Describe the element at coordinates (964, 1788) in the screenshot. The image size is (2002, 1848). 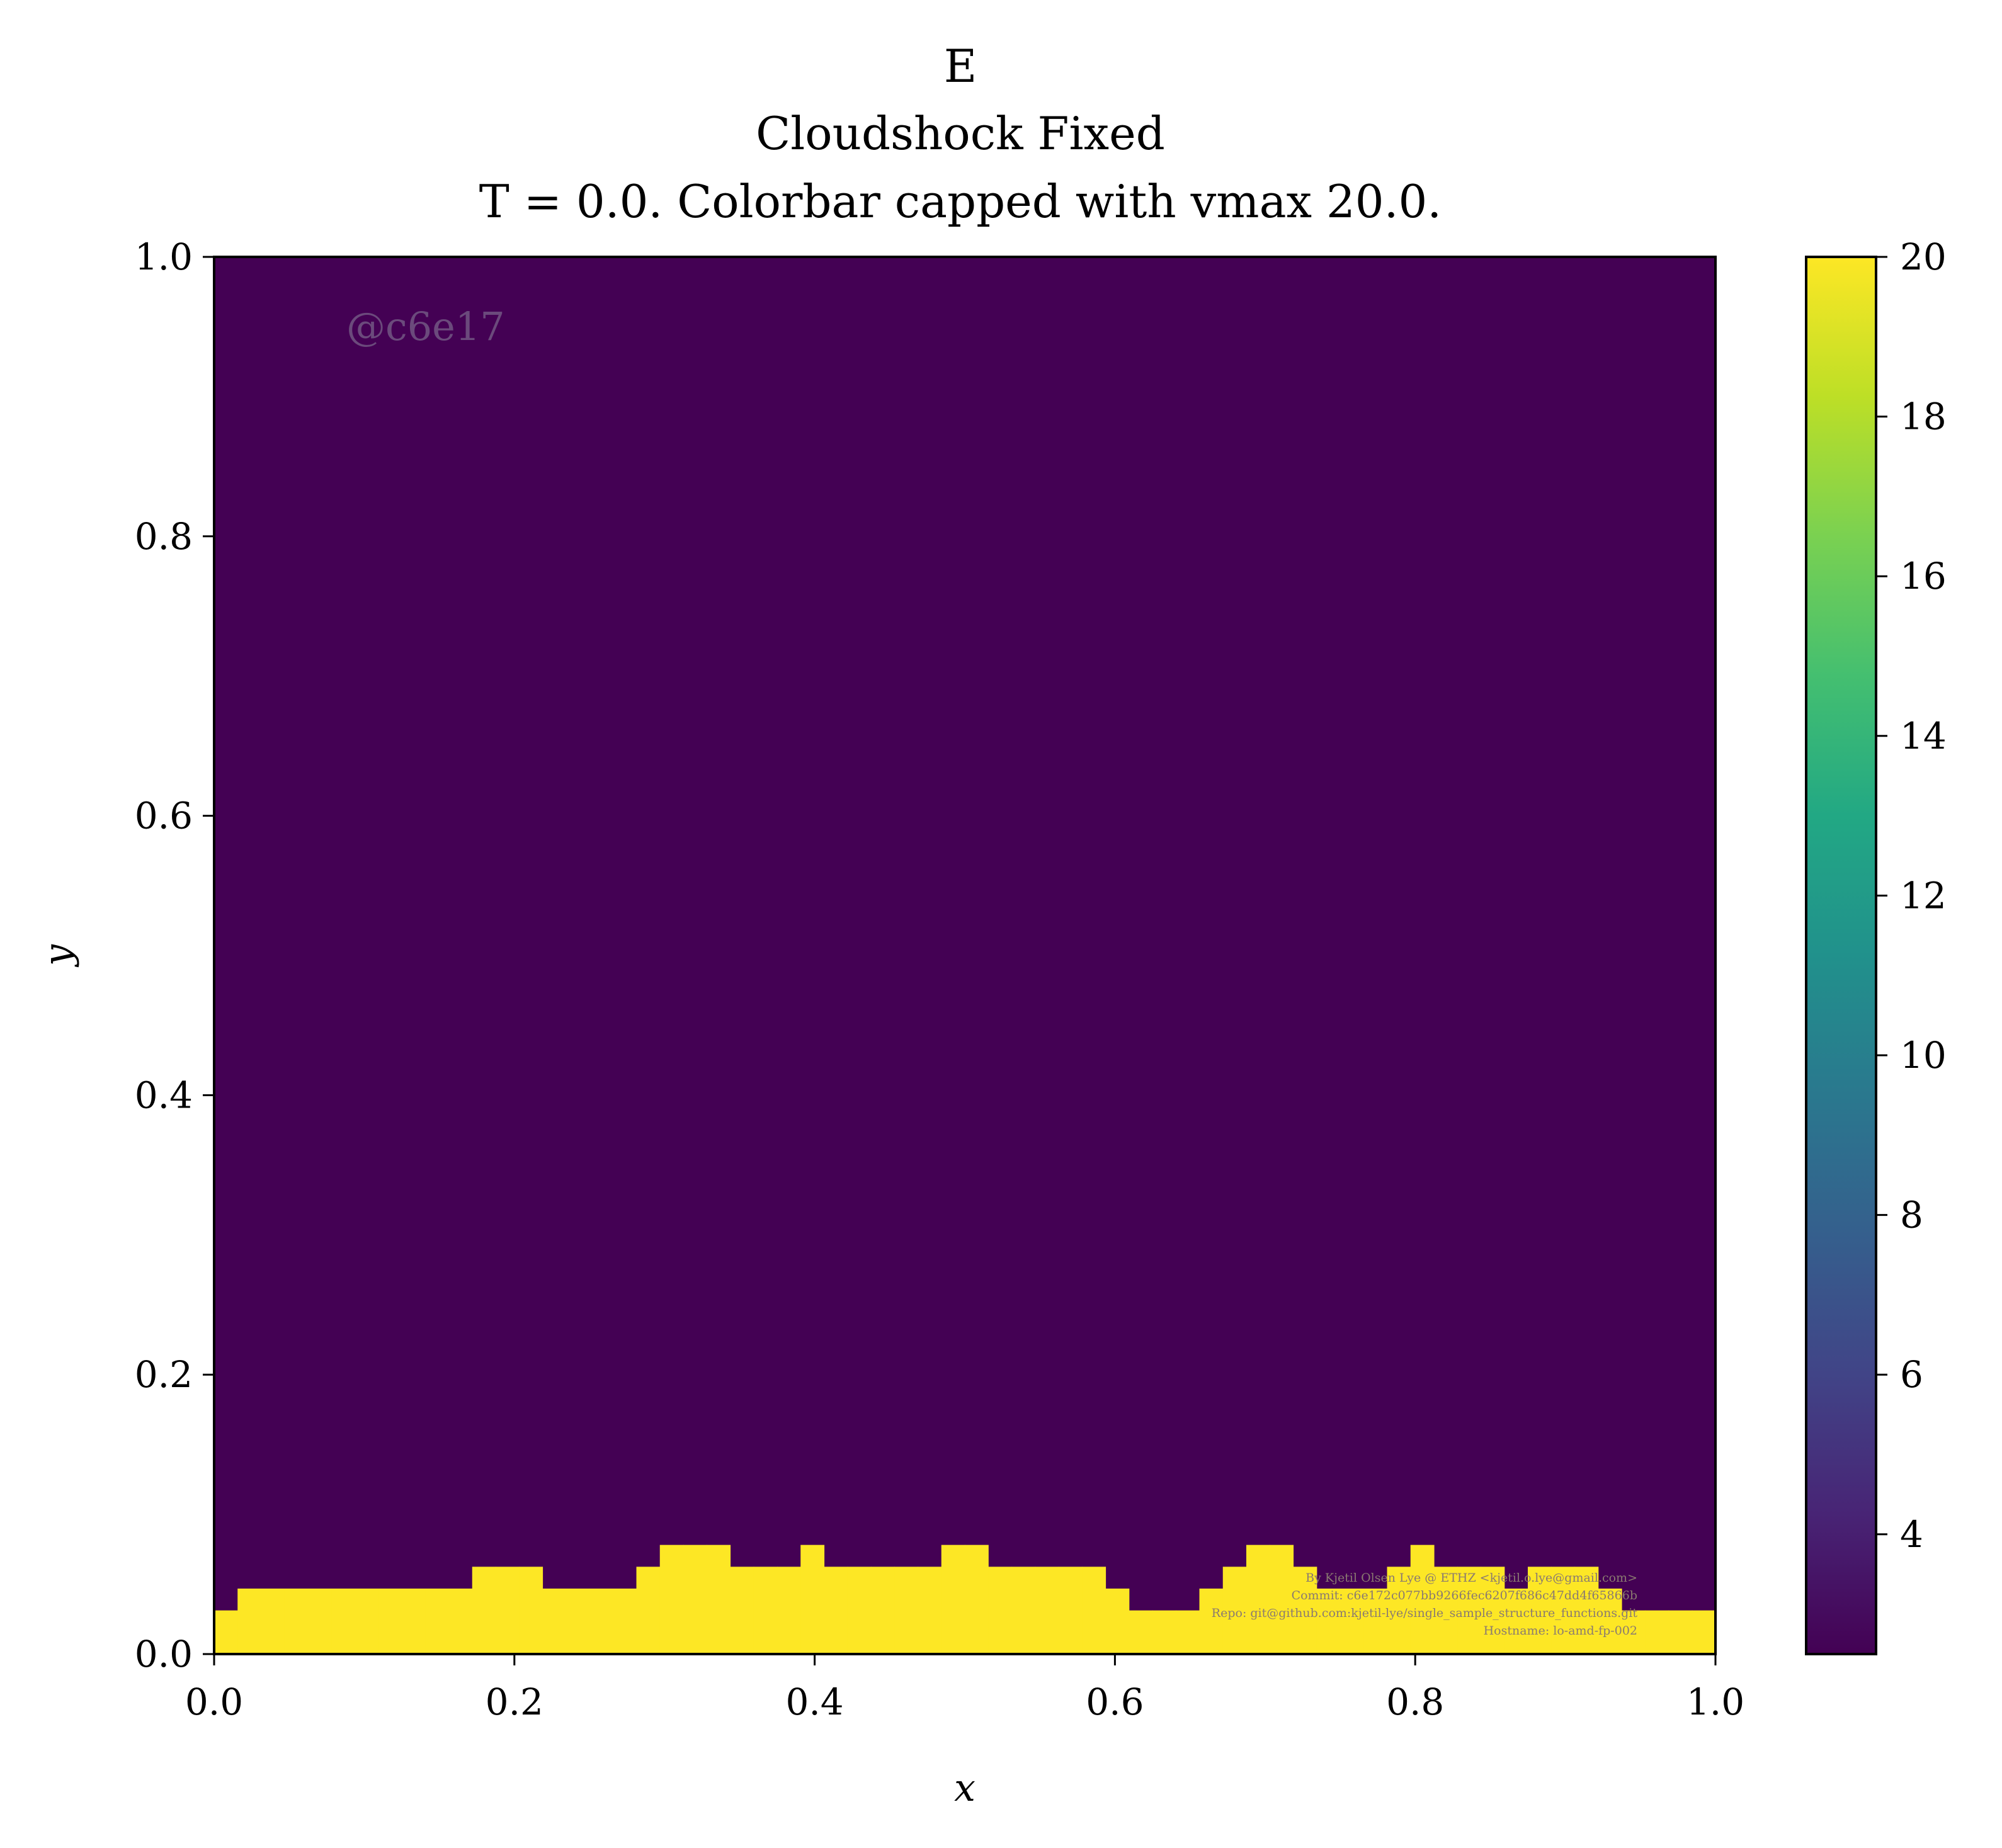
I see `x-axis-label: x` at that location.